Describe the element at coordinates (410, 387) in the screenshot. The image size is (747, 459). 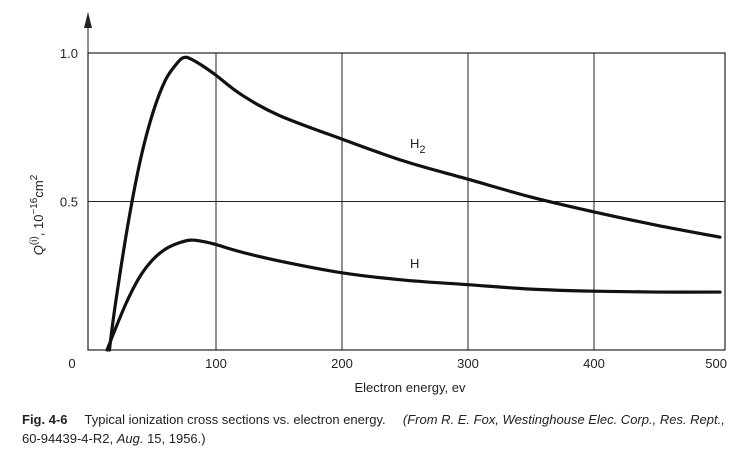
I see `x-axis-label: Electron energy, ev` at that location.